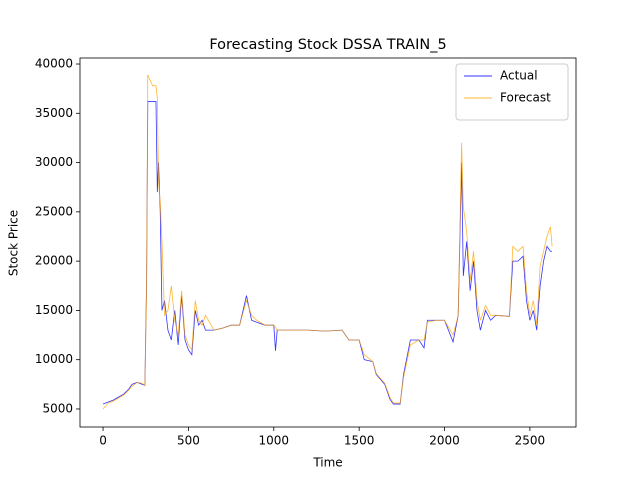  What do you see at coordinates (14, 243) in the screenshot?
I see `y-axis-label: Stock Price` at bounding box center [14, 243].